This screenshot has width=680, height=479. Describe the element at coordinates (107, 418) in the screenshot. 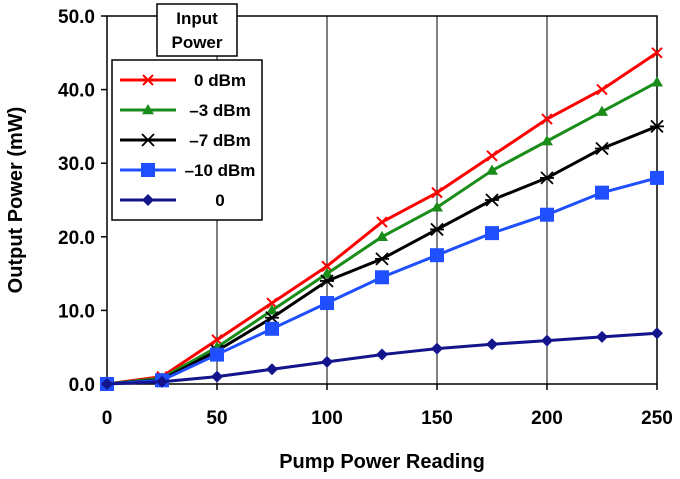

I see `x-tick-label: 0` at that location.